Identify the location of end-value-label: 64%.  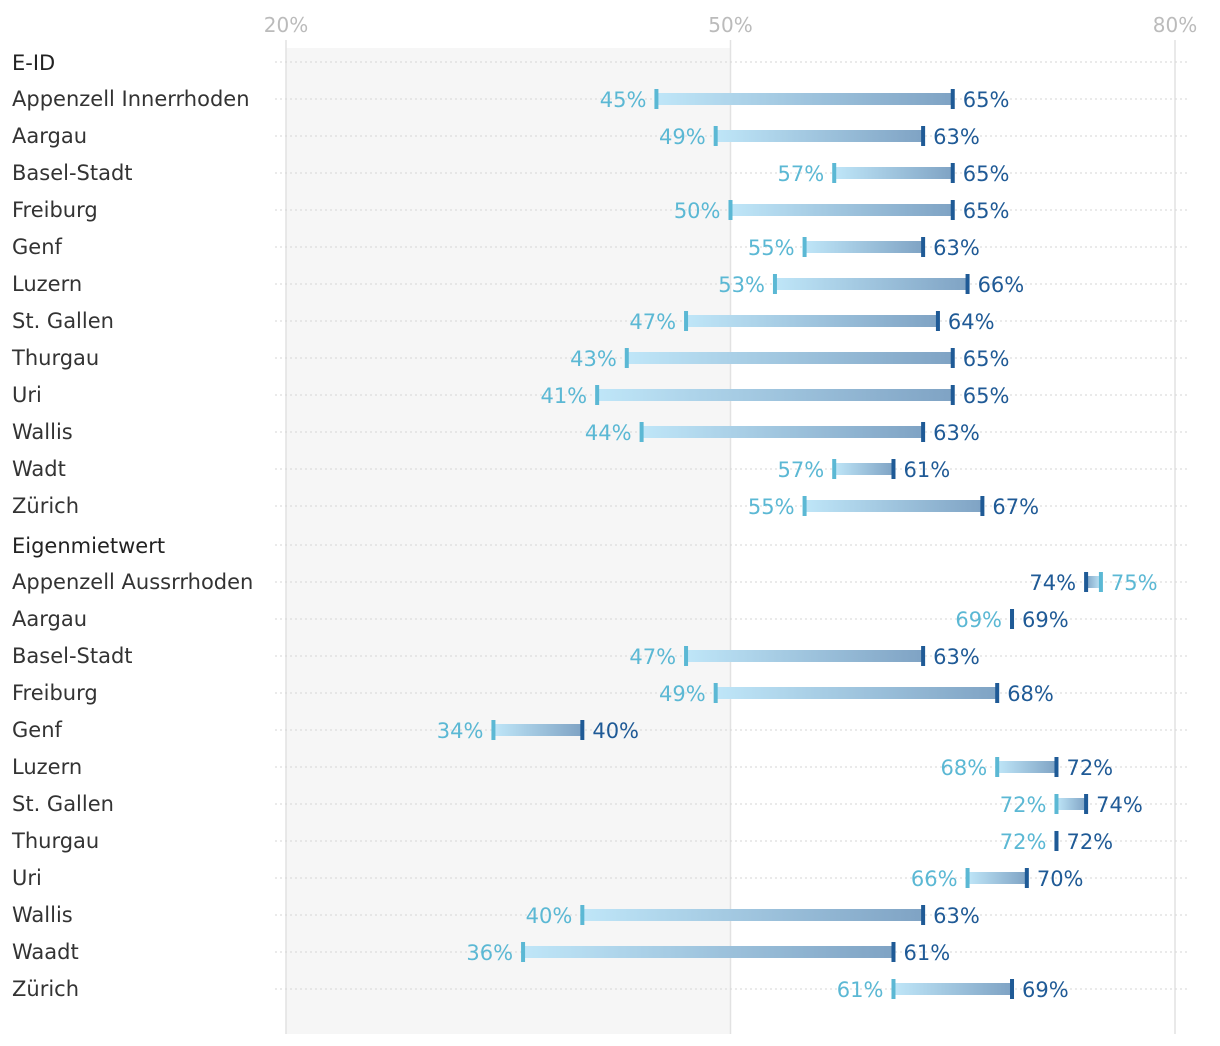
(971, 322).